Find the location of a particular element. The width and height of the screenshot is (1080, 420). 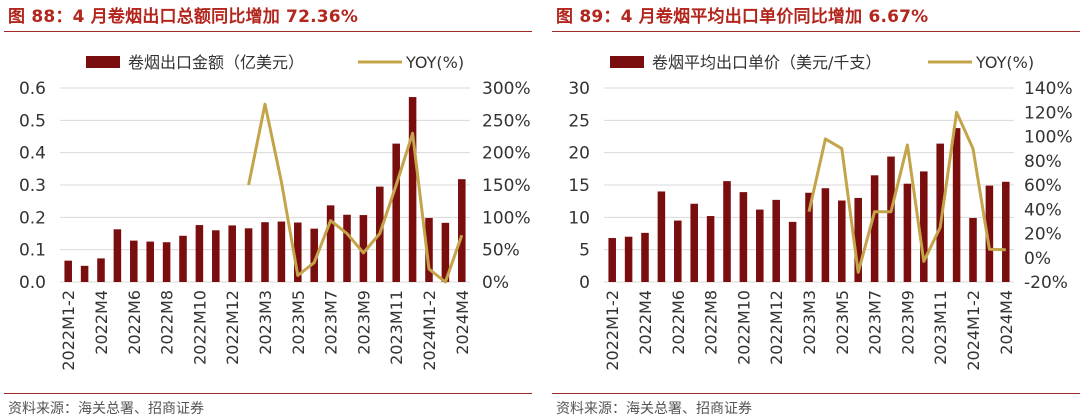

x-tick-label: 2022M1-2 is located at coordinates (68, 330).